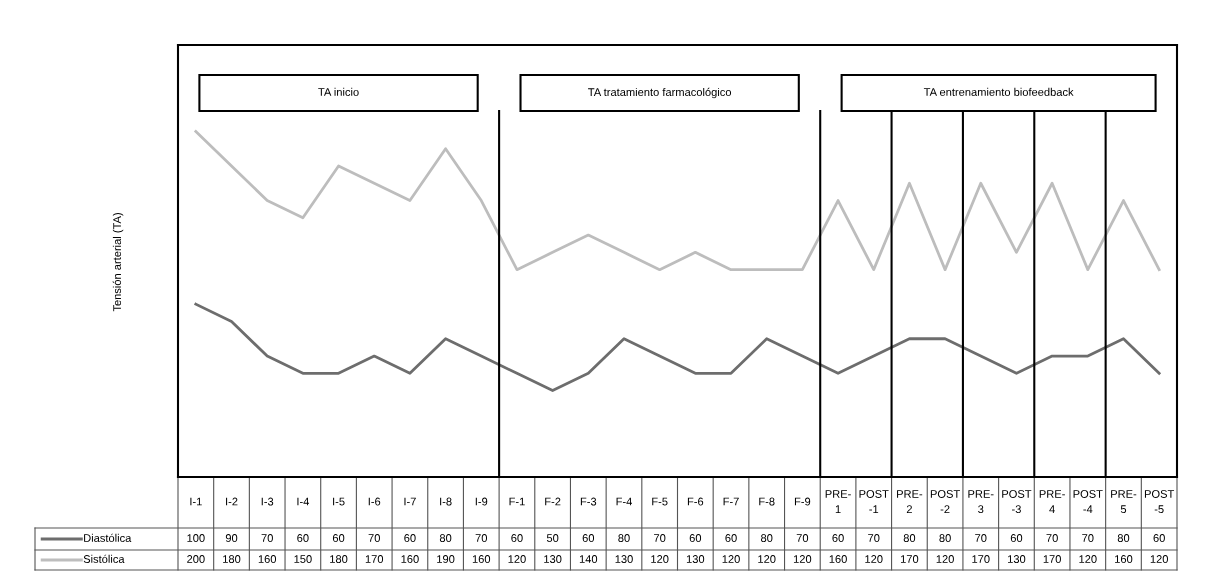 The image size is (1213, 587). I want to click on x-tick-label: I-6, so click(374, 501).